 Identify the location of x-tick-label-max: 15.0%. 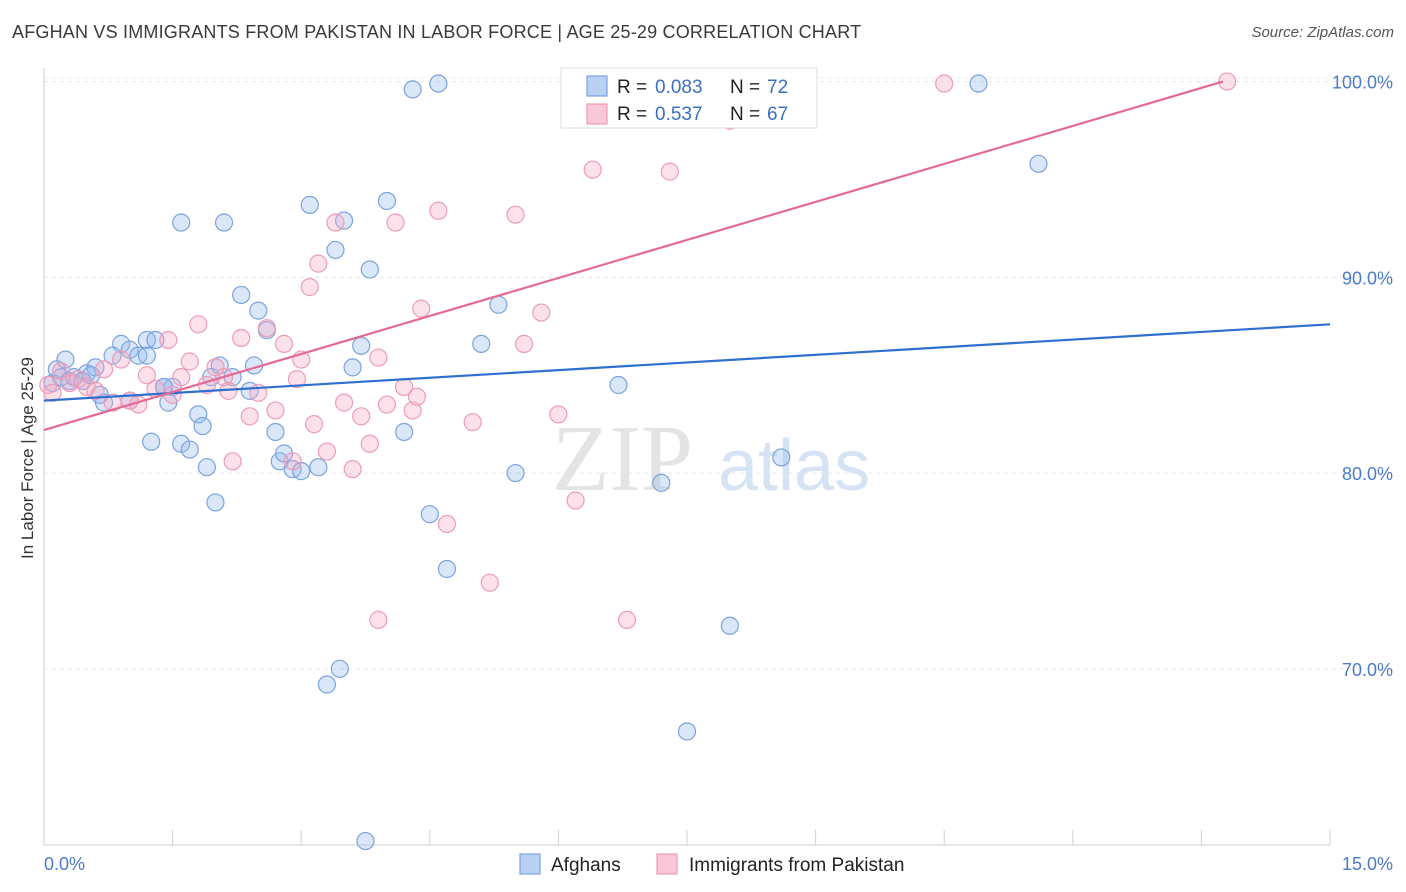
(1367, 864).